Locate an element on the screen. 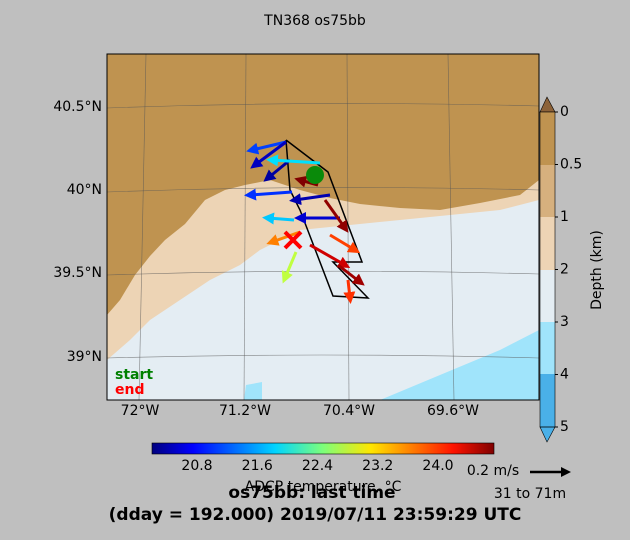 The image size is (630, 540). lat-label: 40°N is located at coordinates (84, 190).